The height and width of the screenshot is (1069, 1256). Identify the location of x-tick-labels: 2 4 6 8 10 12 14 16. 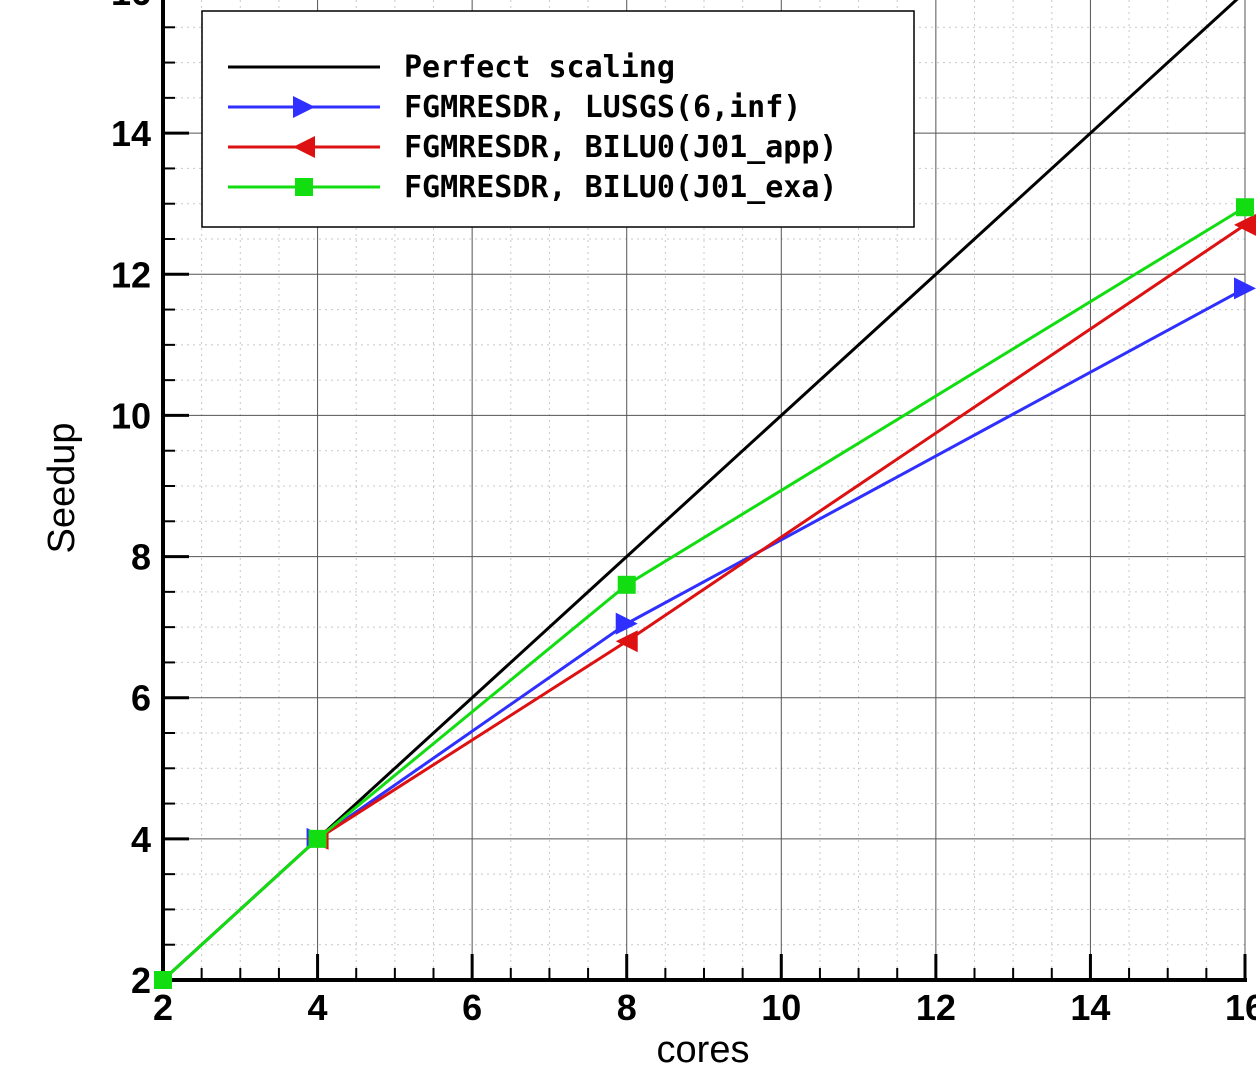
(704, 1007).